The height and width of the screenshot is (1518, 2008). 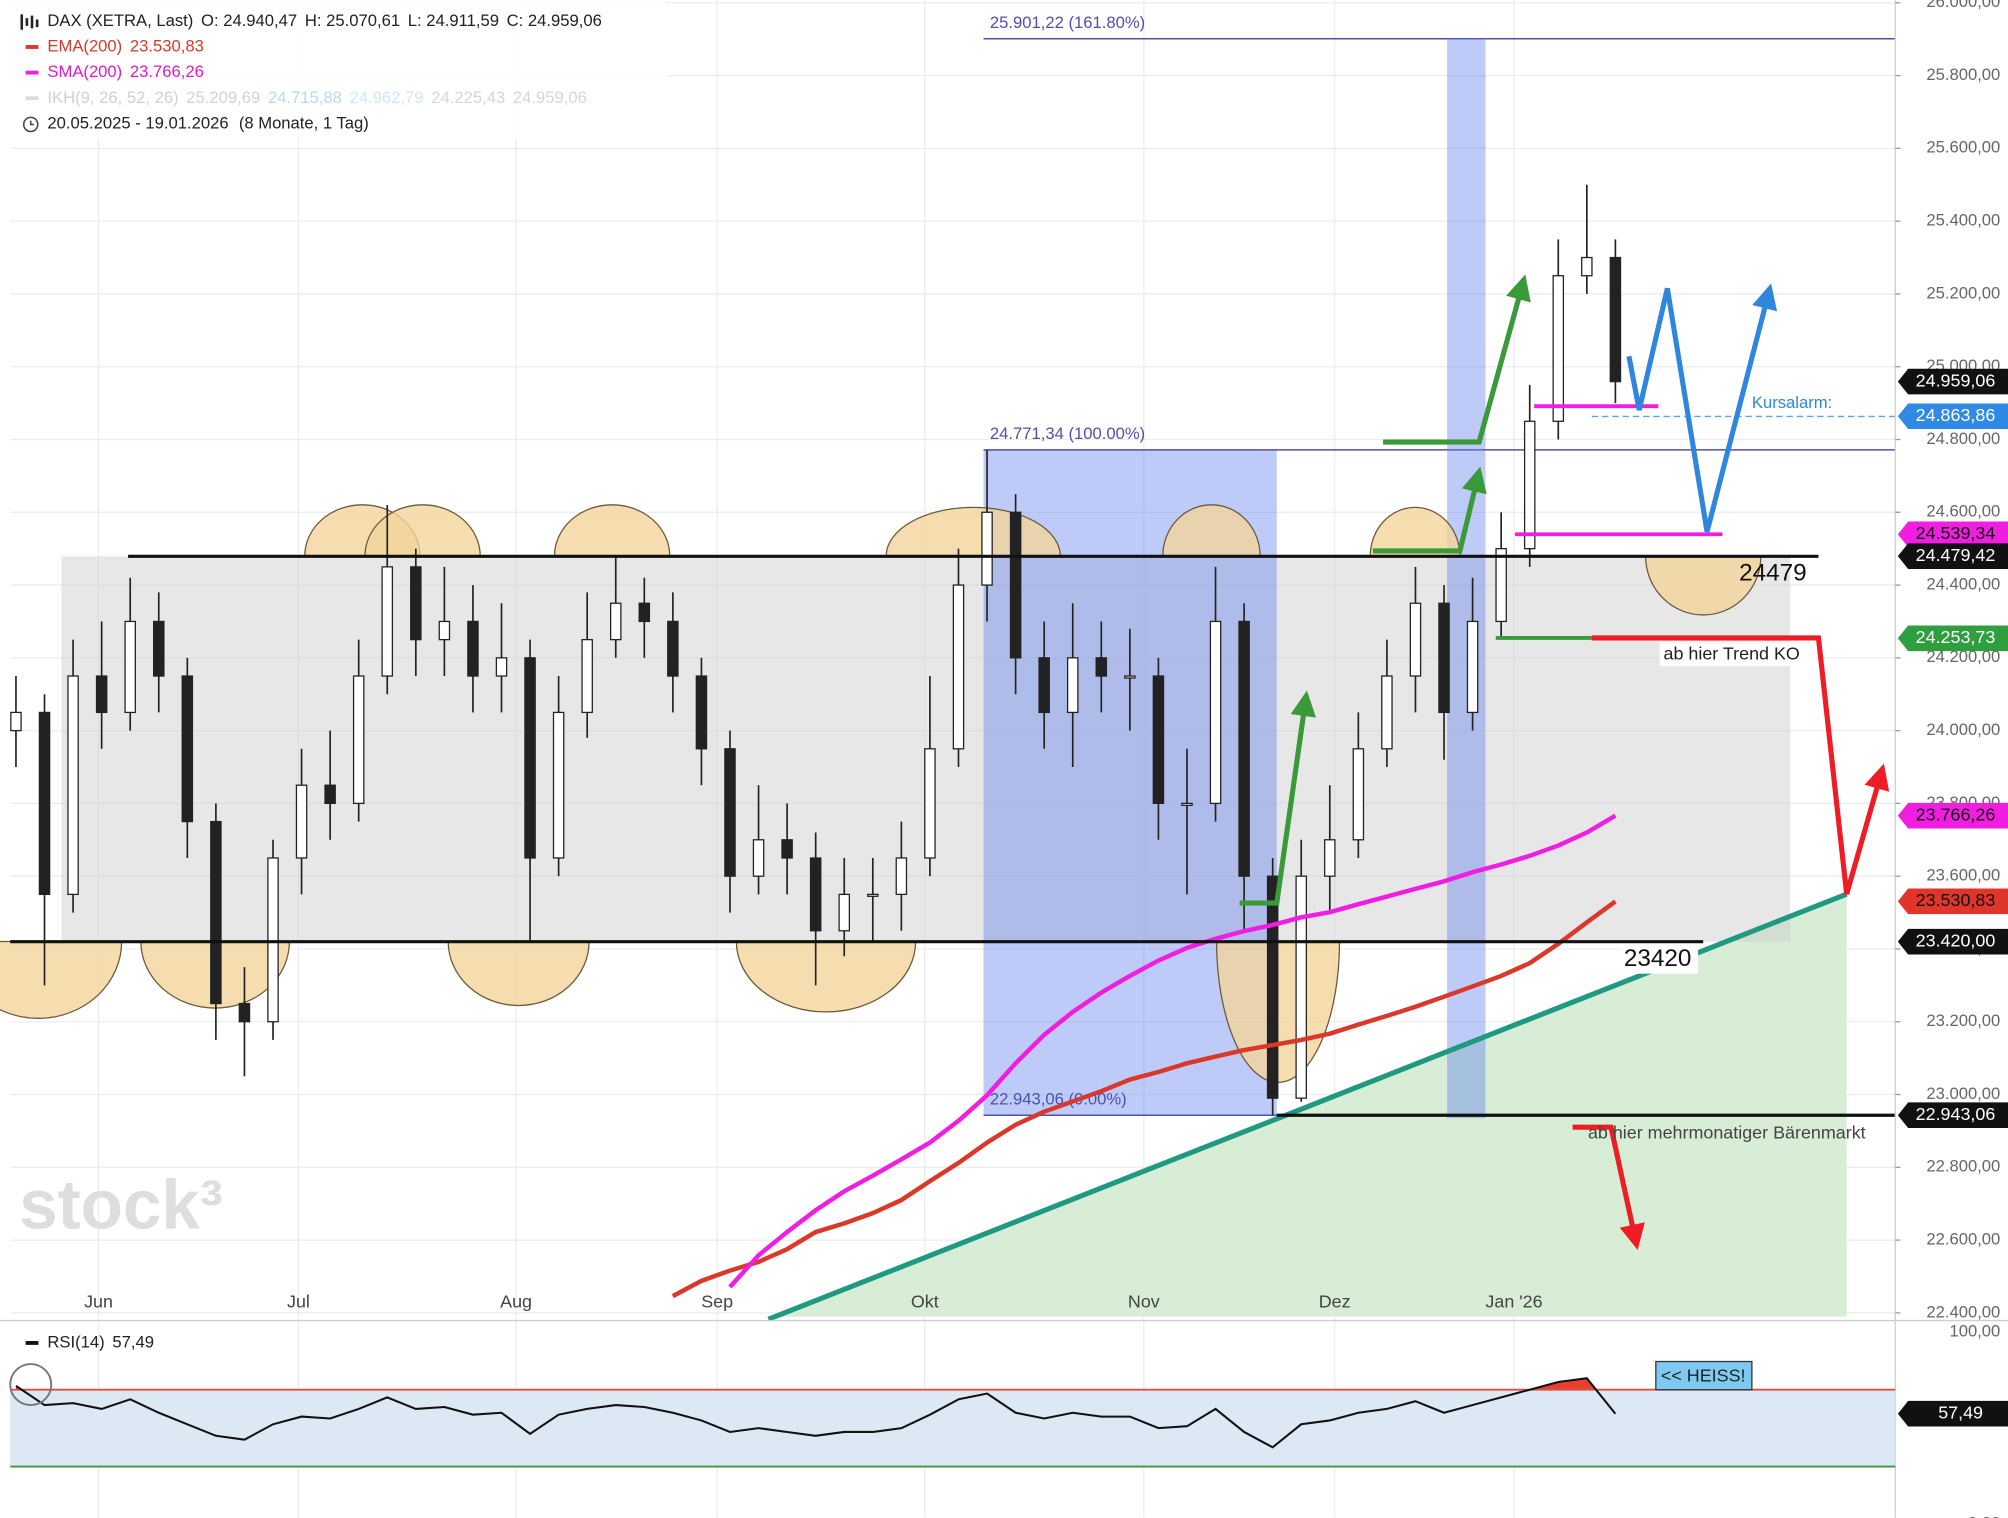 What do you see at coordinates (1963, 5) in the screenshot?
I see `y-tick-label: 26.000,00` at bounding box center [1963, 5].